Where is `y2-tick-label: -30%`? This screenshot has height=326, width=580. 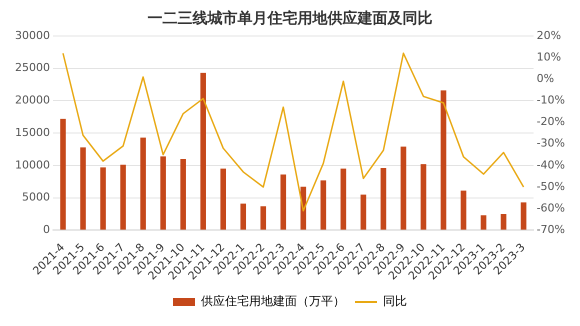 y2-tick-label: -30% is located at coordinates (551, 143).